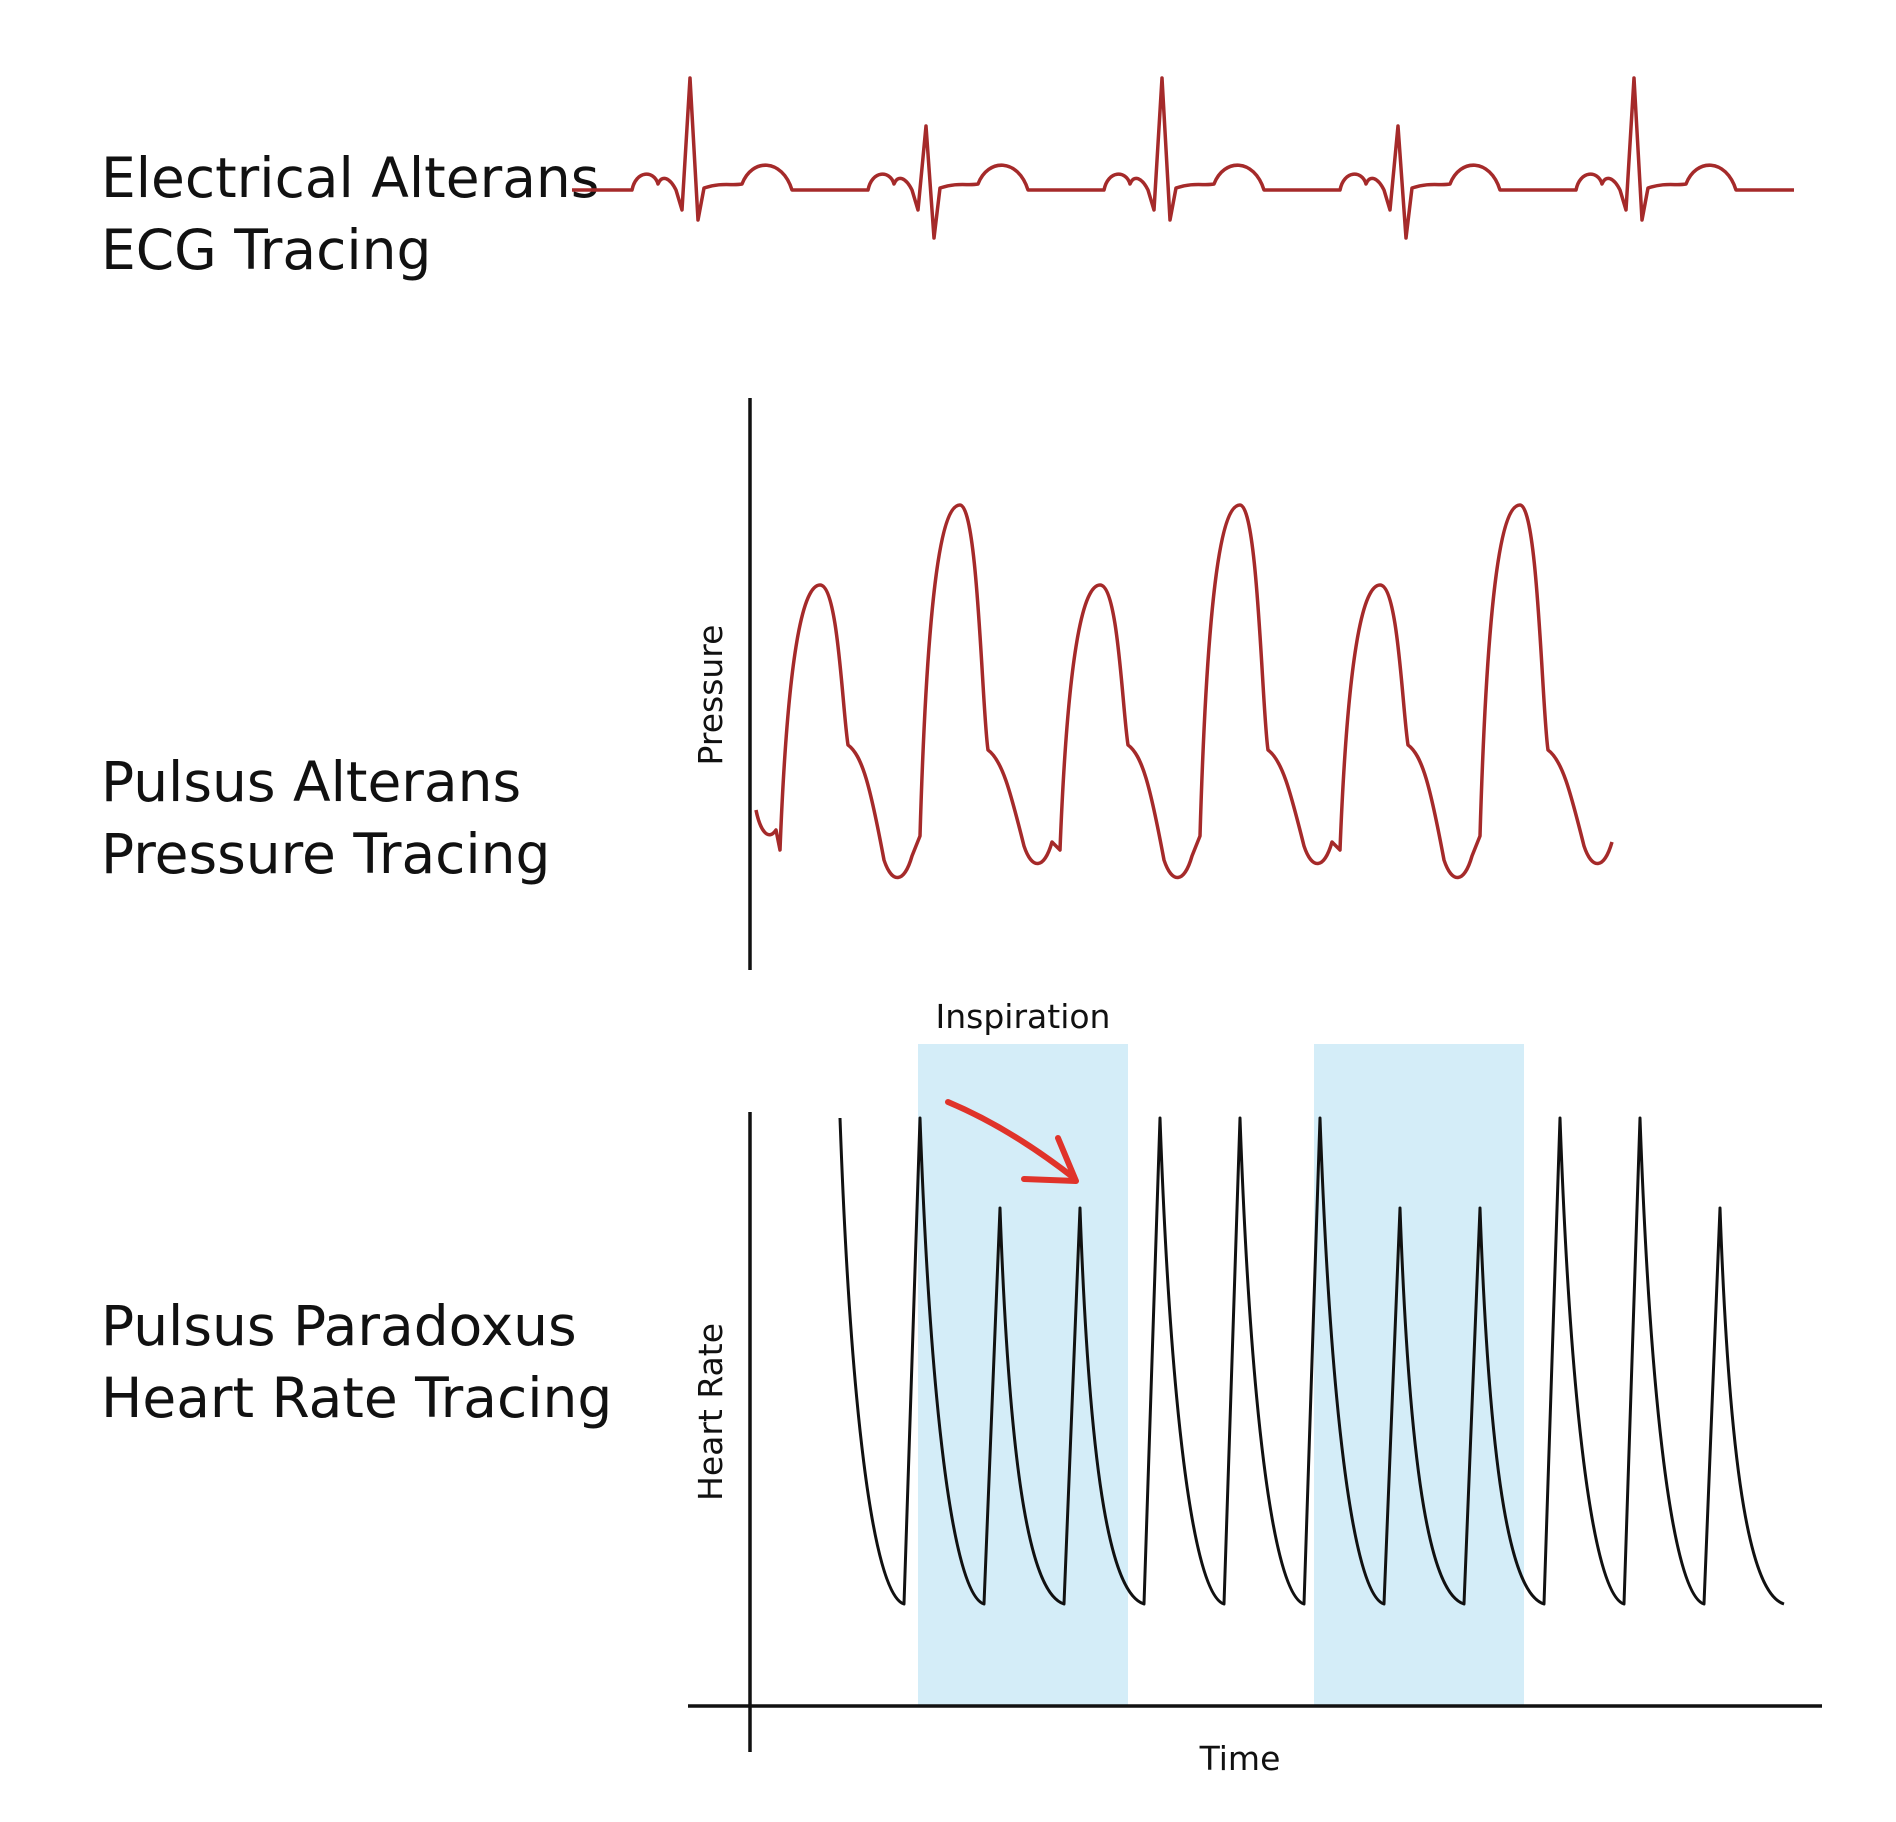 Image resolution: width=1896 pixels, height=1822 pixels. What do you see at coordinates (1184, 691) in the screenshot?
I see `pressure-trace` at bounding box center [1184, 691].